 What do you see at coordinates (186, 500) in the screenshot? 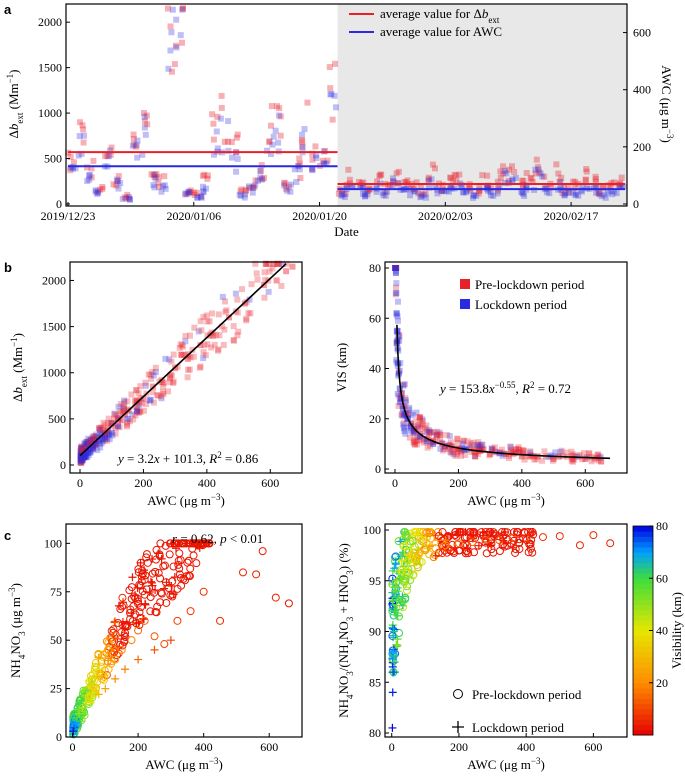
I see `x-axis-label: AWC (μg m−3)` at bounding box center [186, 500].